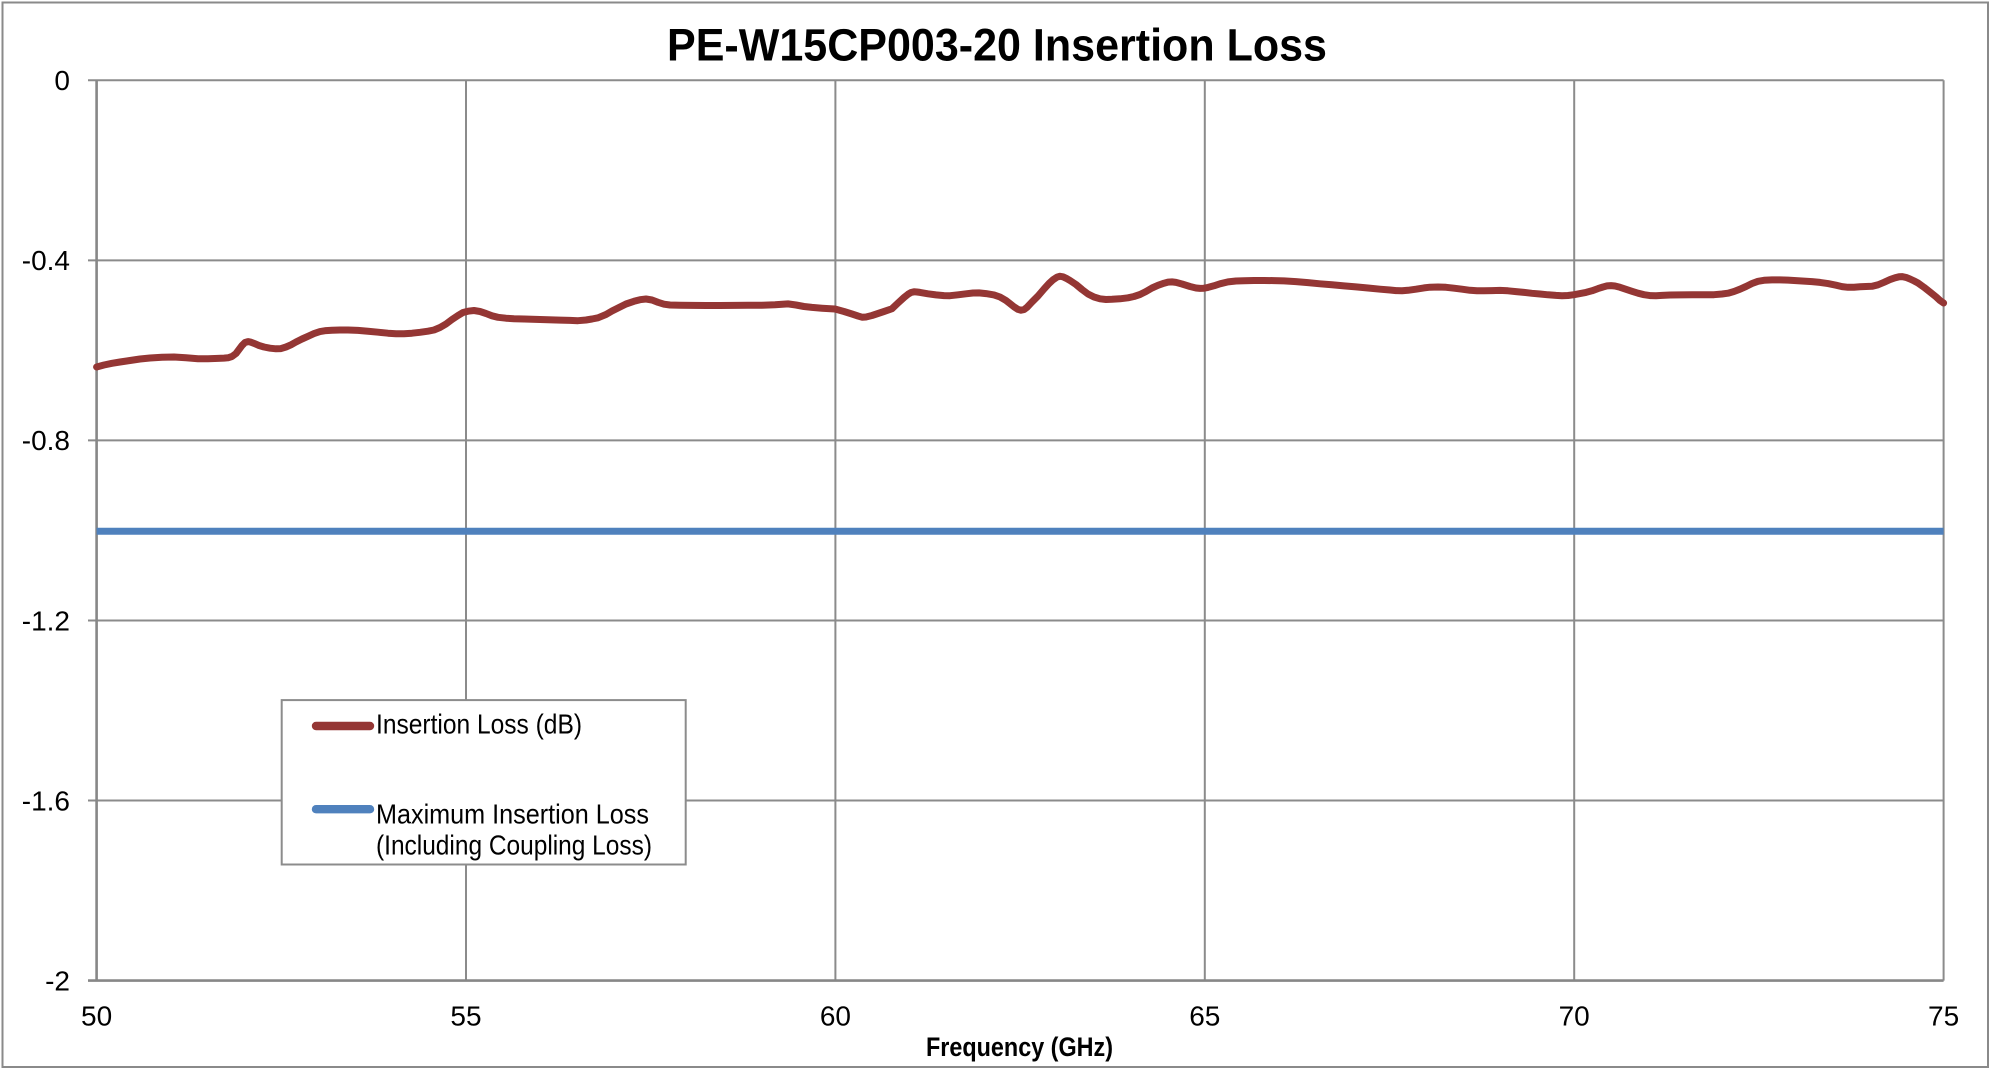 The height and width of the screenshot is (1071, 1993). What do you see at coordinates (1574, 1016) in the screenshot?
I see `svg-text: 70` at bounding box center [1574, 1016].